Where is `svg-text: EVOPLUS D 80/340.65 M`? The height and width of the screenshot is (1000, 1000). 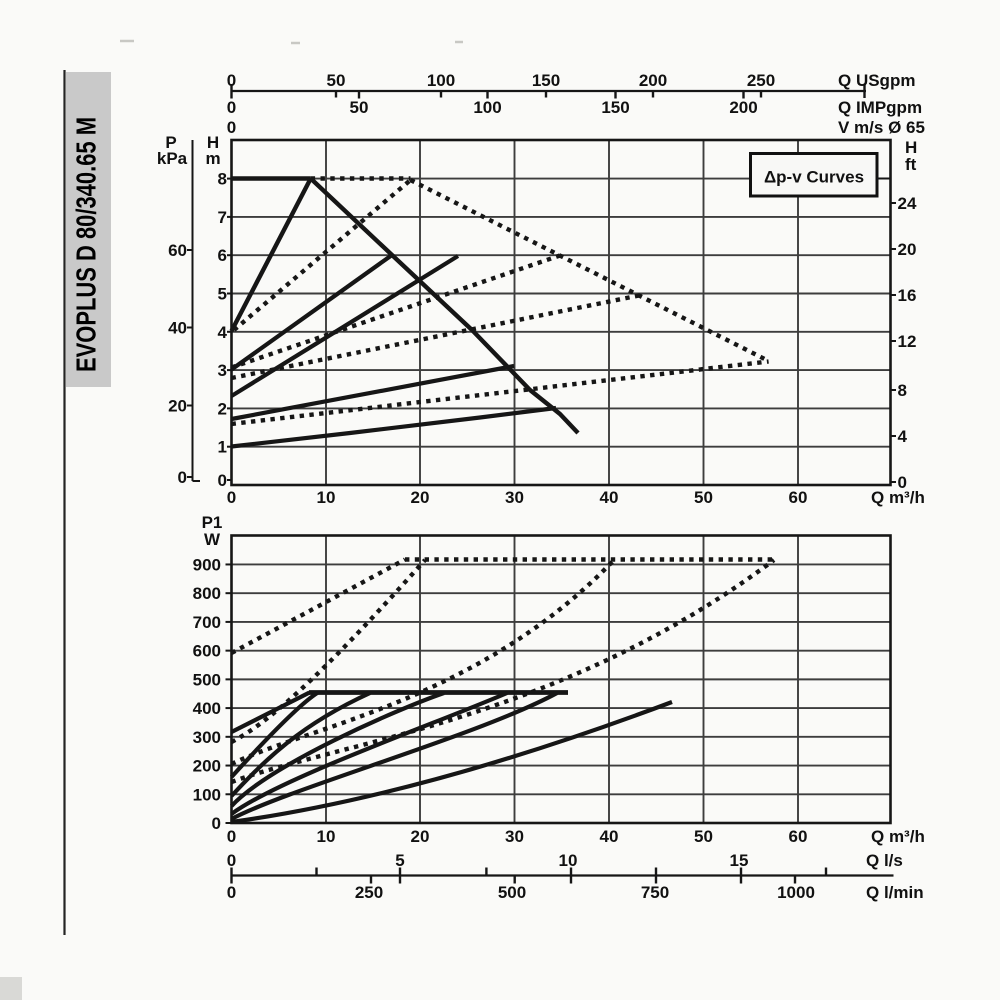
svg-text: EVOPLUS D 80/340.65 M is located at coordinates (86, 244).